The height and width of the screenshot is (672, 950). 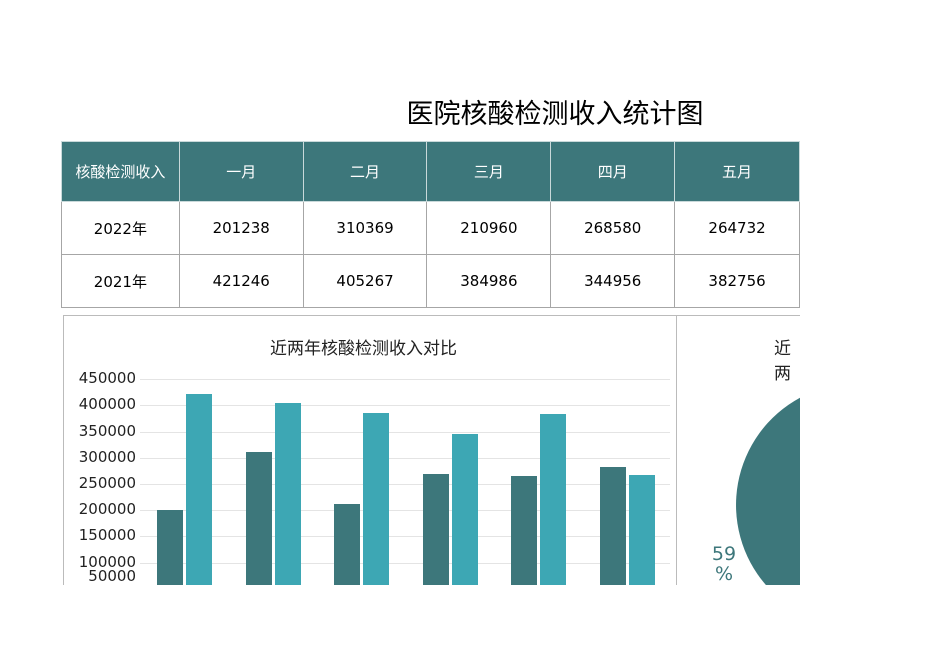 I want to click on cell: 268580, so click(x=613, y=228).